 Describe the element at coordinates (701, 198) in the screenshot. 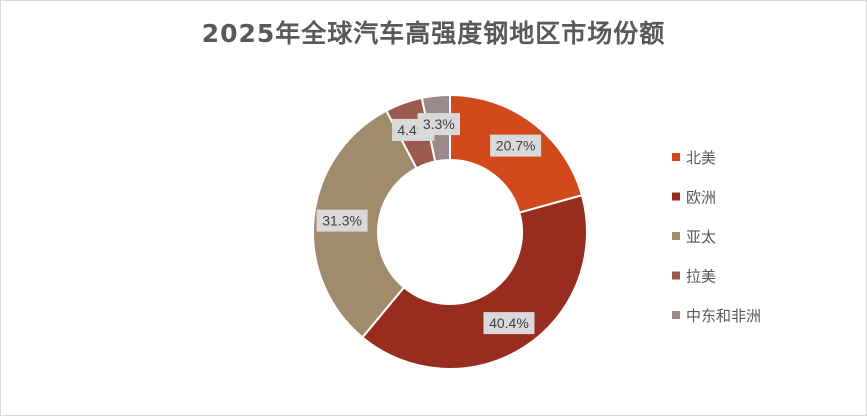

I see `legend-label: 欧洲` at that location.